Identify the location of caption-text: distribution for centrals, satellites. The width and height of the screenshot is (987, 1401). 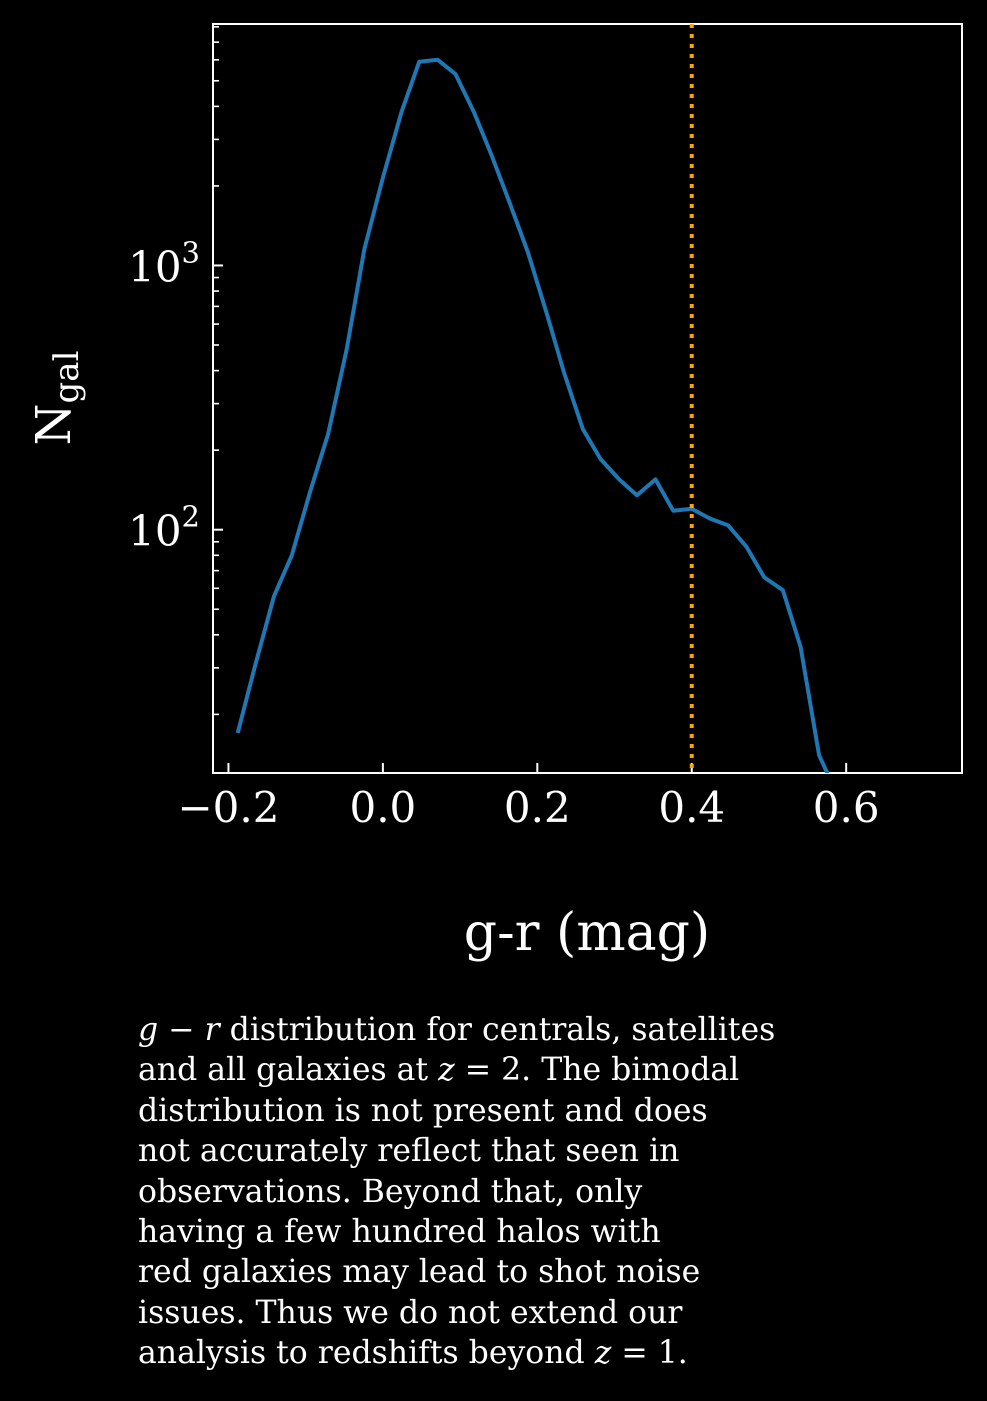
(497, 1030).